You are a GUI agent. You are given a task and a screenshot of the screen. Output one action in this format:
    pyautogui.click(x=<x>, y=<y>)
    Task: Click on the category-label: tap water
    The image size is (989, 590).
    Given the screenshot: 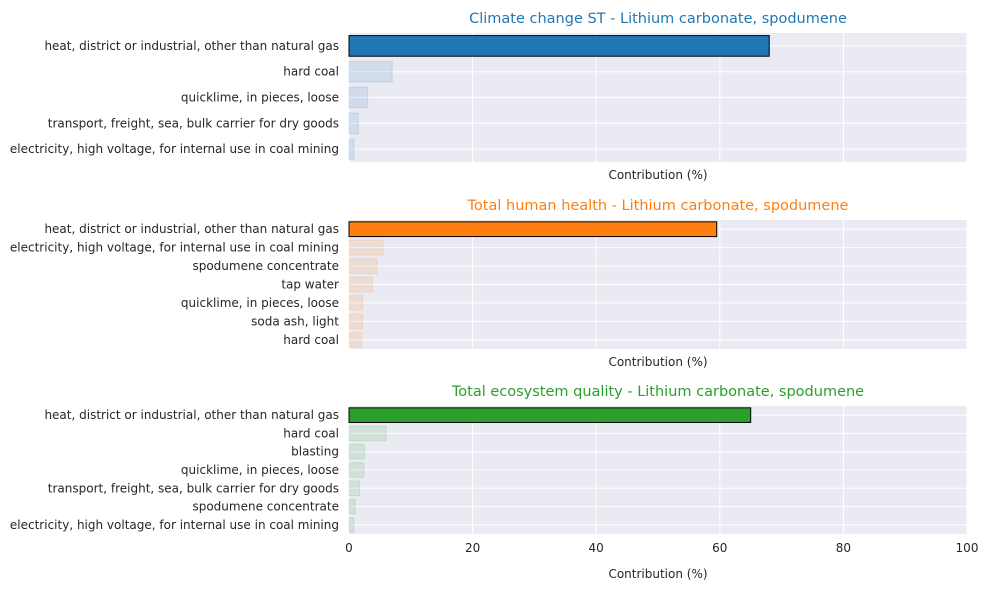 What is the action you would take?
    pyautogui.click(x=310, y=285)
    